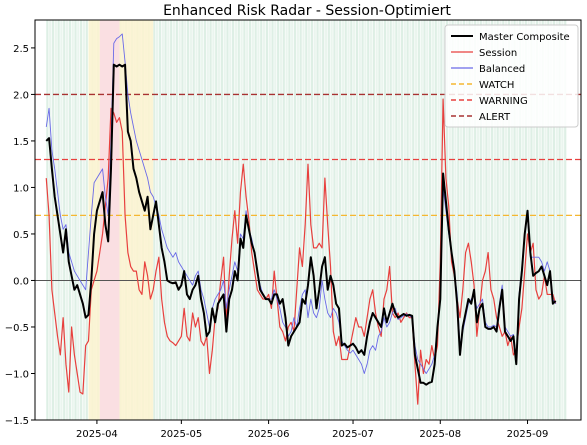 The image size is (587, 445). I want to click on y-tick-label: −1.5, so click(17, 421).